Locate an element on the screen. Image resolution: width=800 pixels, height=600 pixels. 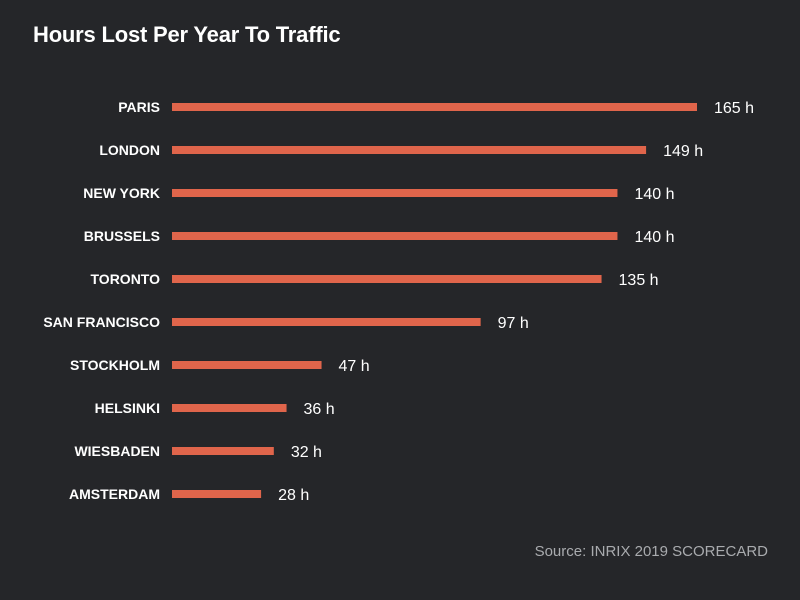
value-label: 36 h is located at coordinates (319, 409).